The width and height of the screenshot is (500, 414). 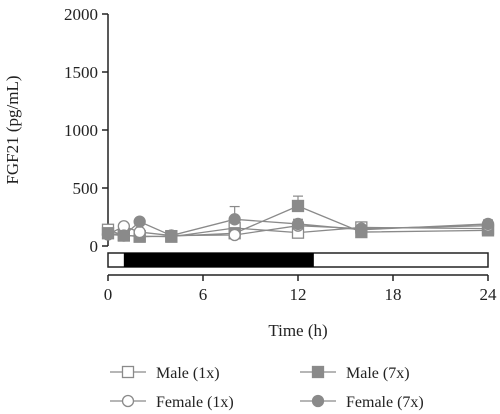 What do you see at coordinates (94, 246) in the screenshot?
I see `y-tick-label: 0` at bounding box center [94, 246].